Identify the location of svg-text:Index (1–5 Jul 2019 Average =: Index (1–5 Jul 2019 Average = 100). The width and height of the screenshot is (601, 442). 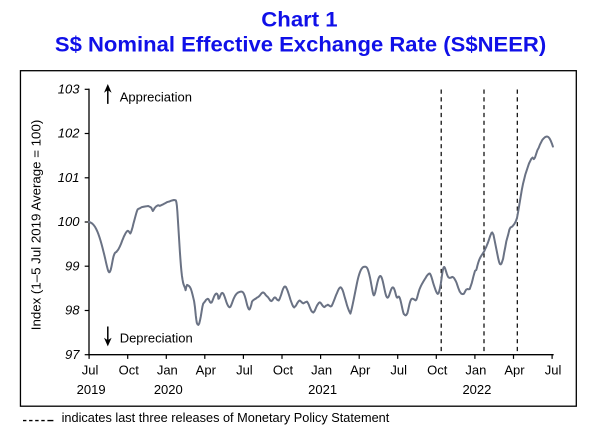
(36, 225).